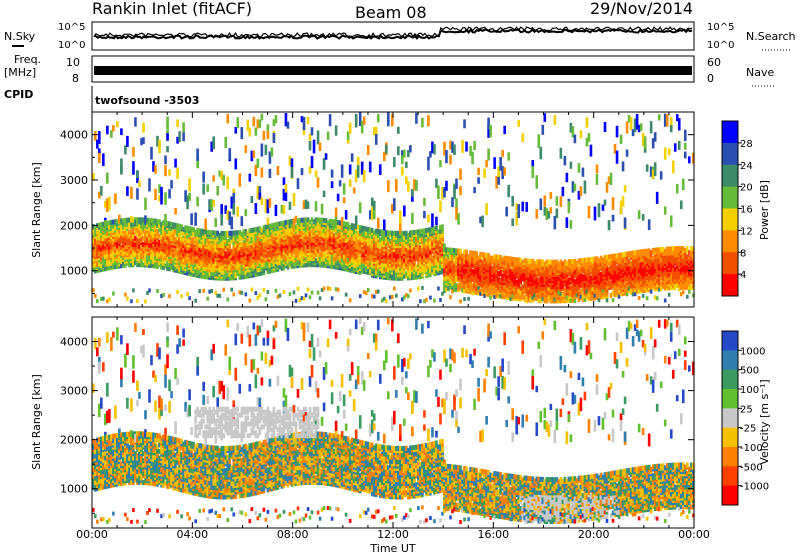 This screenshot has height=558, width=800. I want to click on noise-panel-frame, so click(393, 36).